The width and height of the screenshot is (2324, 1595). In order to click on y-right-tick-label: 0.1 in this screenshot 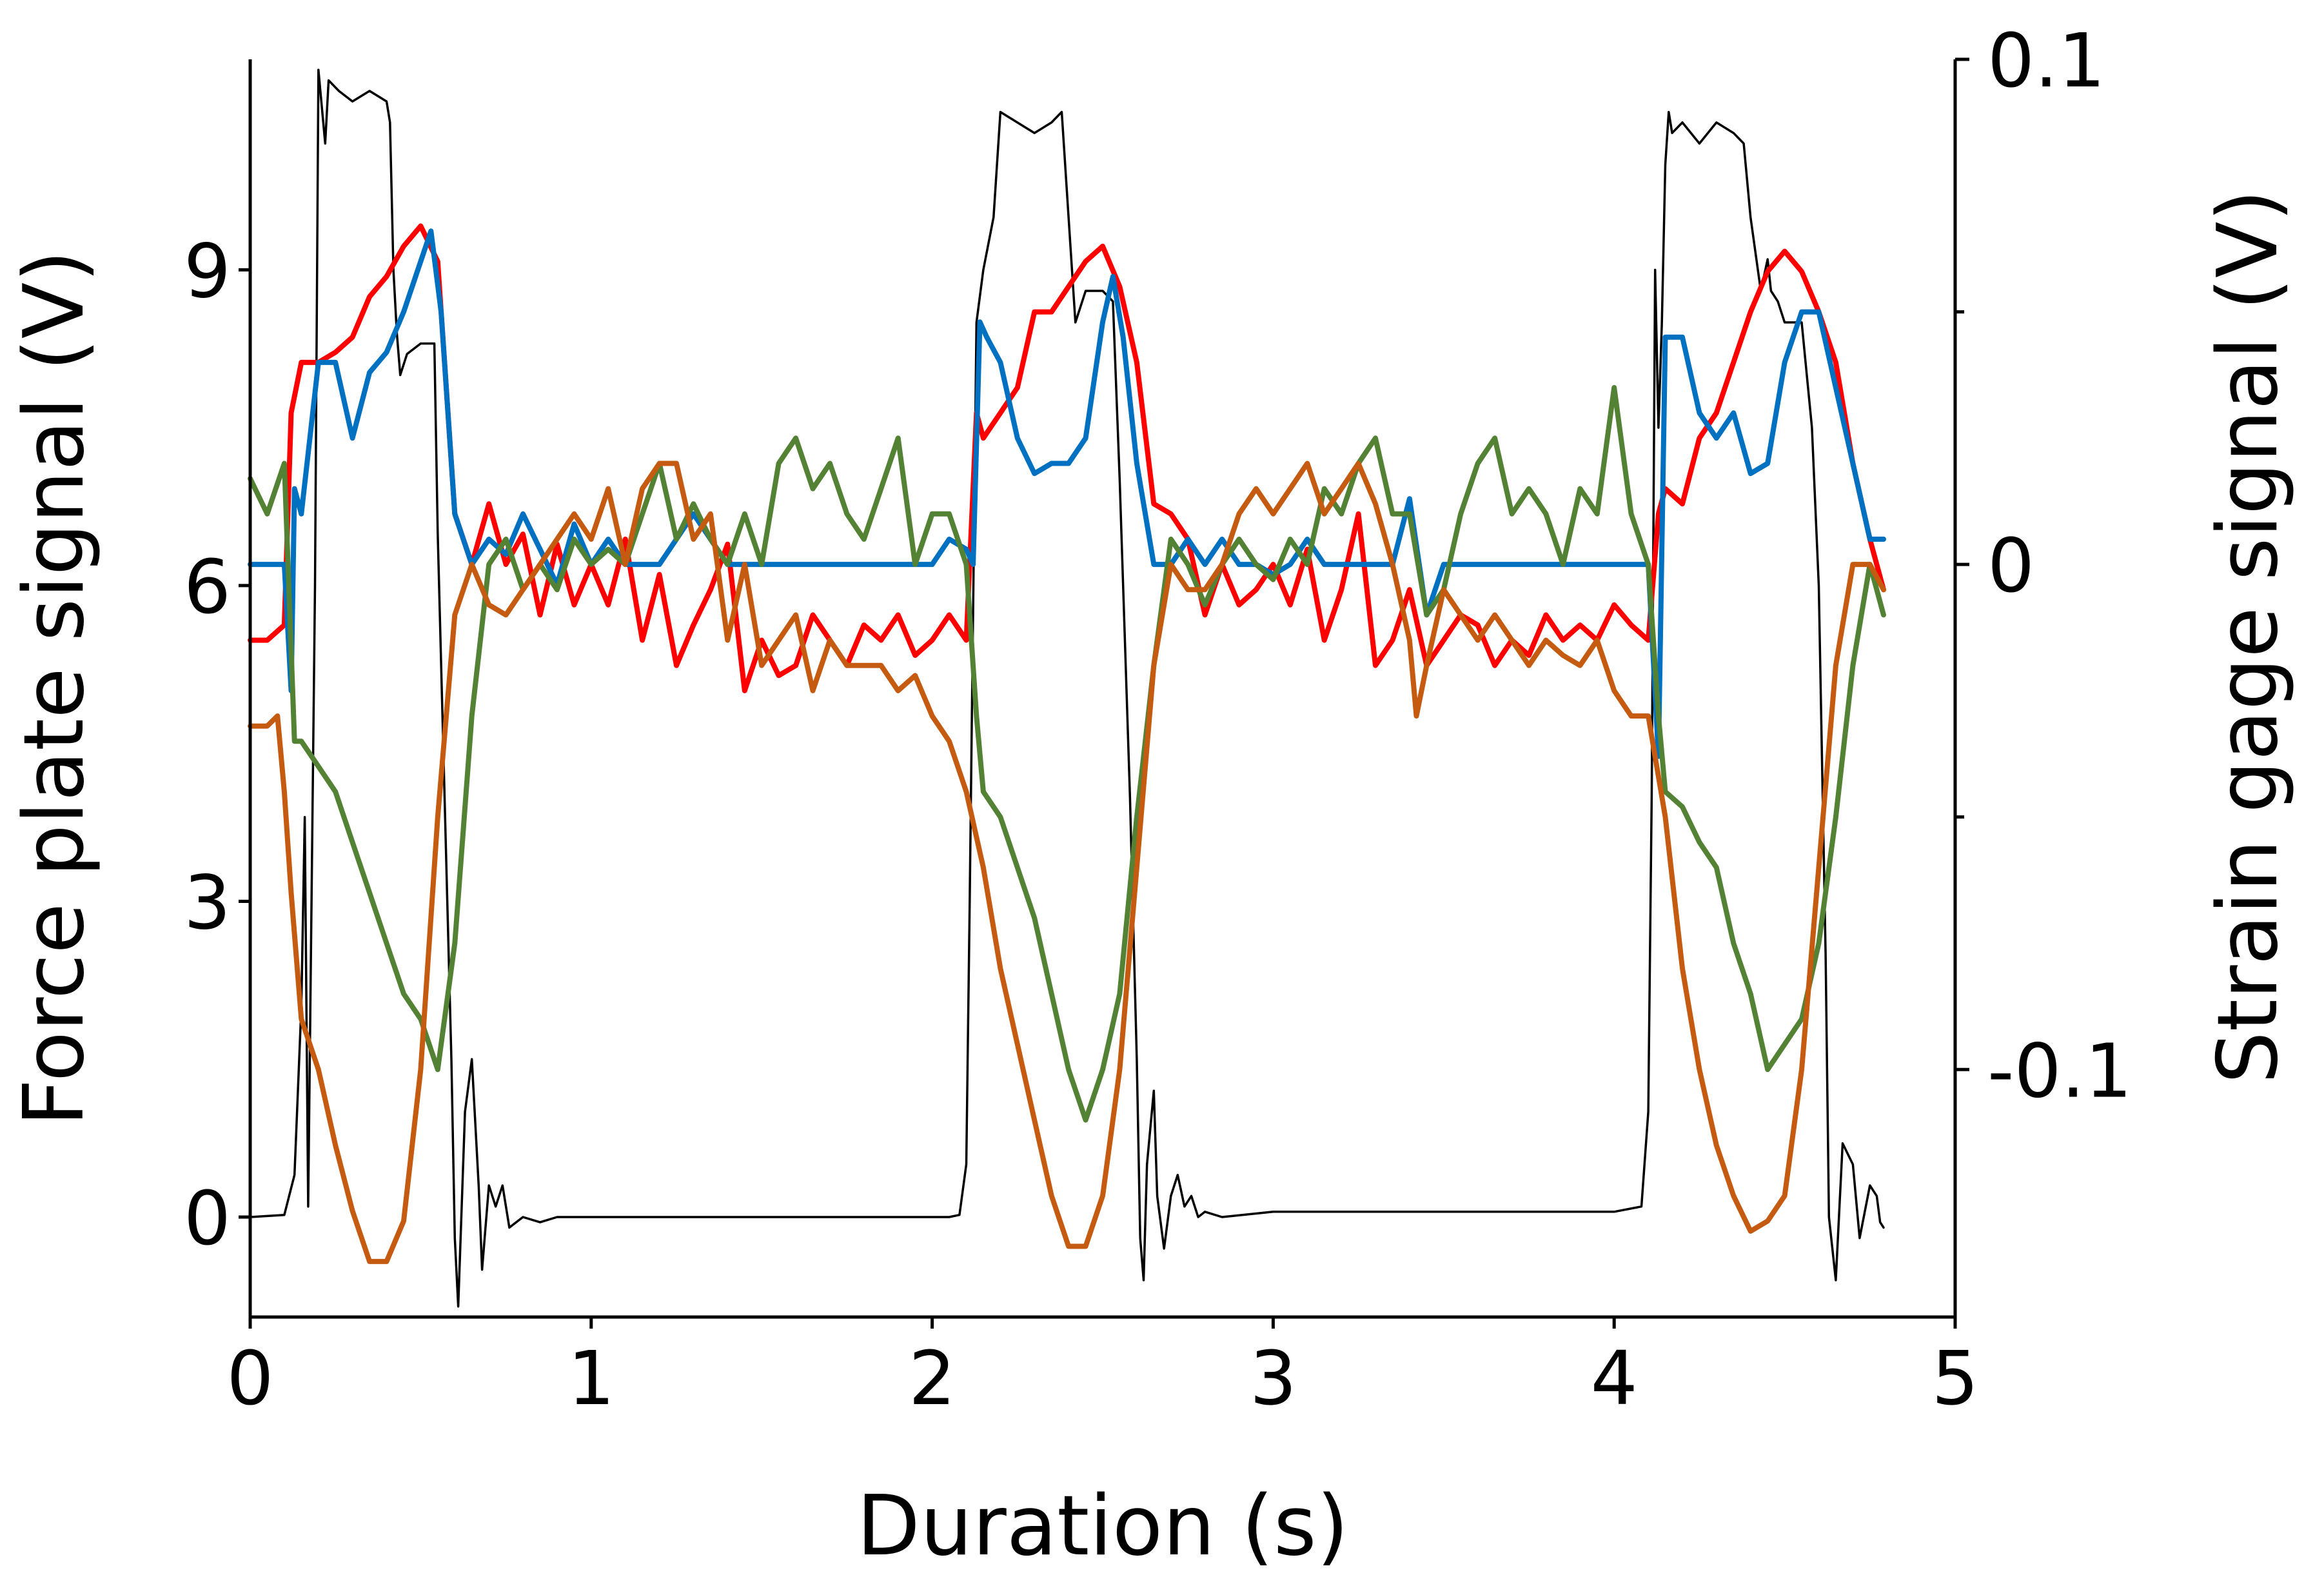, I will do `click(2046, 61)`.